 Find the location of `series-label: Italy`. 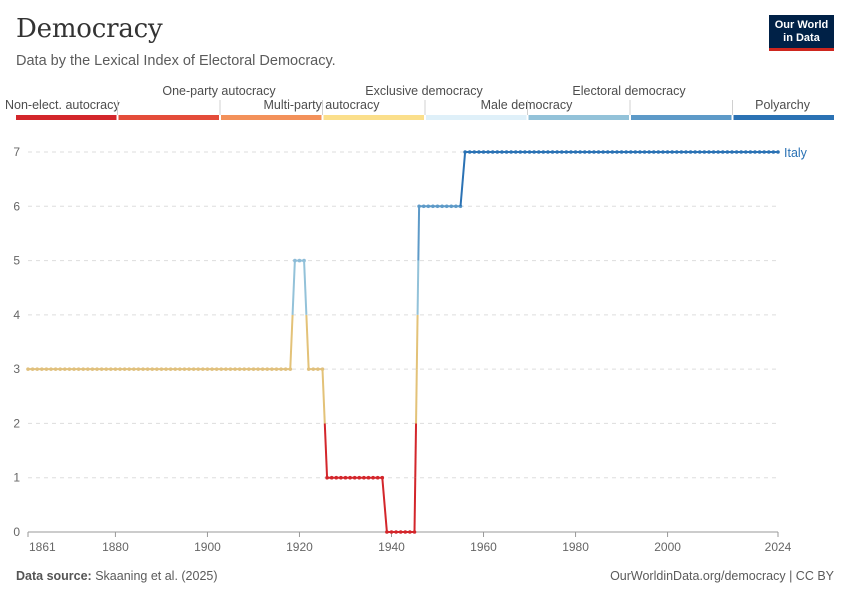

series-label: Italy is located at coordinates (796, 153).